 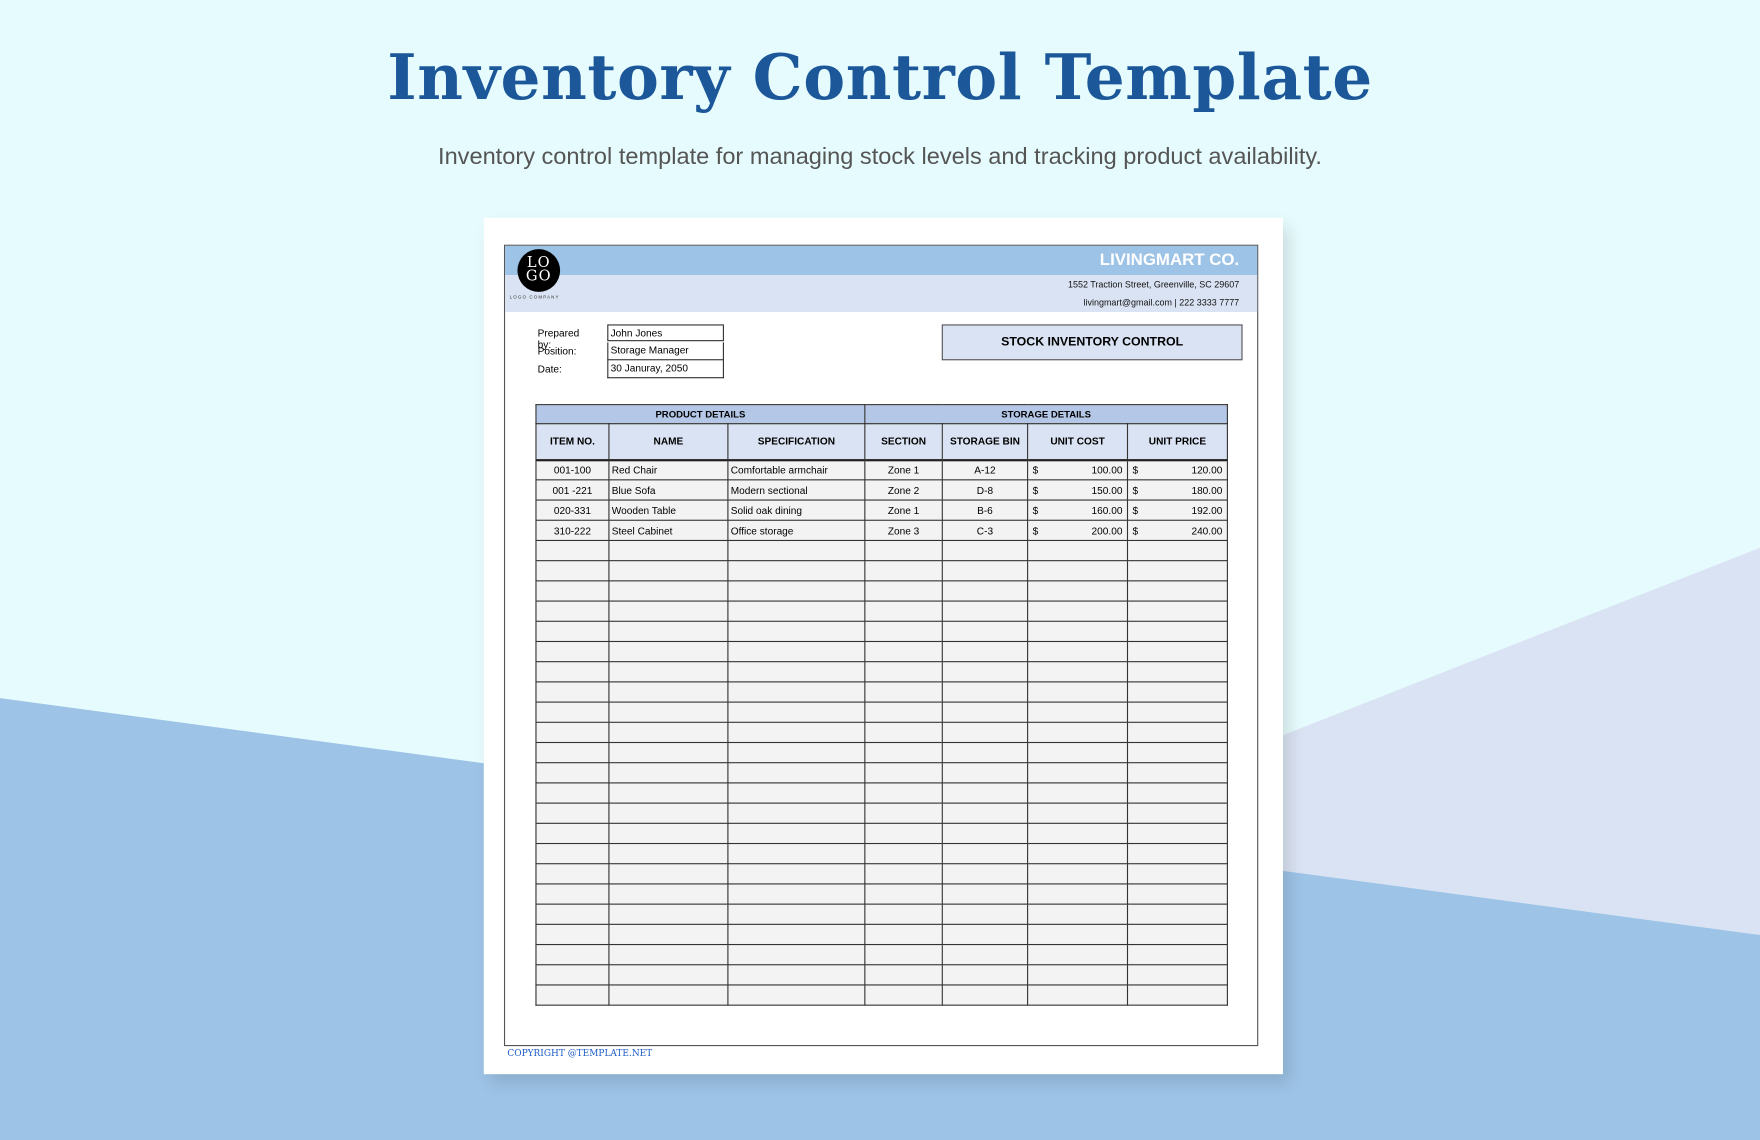 I want to click on name-cell: Wooden Table, so click(x=668, y=510).